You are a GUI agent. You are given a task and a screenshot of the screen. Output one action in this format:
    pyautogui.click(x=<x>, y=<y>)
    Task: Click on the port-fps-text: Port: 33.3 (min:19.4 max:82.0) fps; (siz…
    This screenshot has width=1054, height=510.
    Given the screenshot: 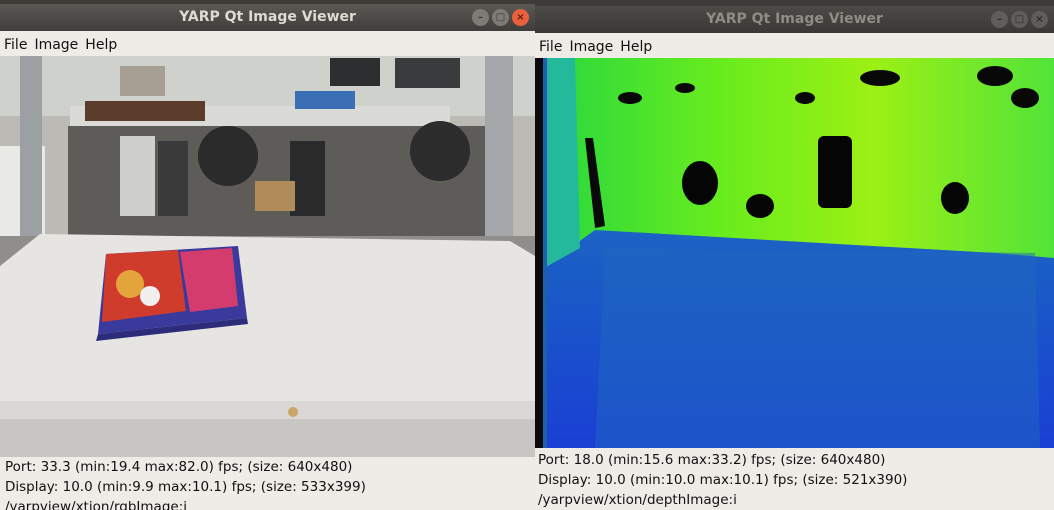 What is the action you would take?
    pyautogui.click(x=179, y=467)
    